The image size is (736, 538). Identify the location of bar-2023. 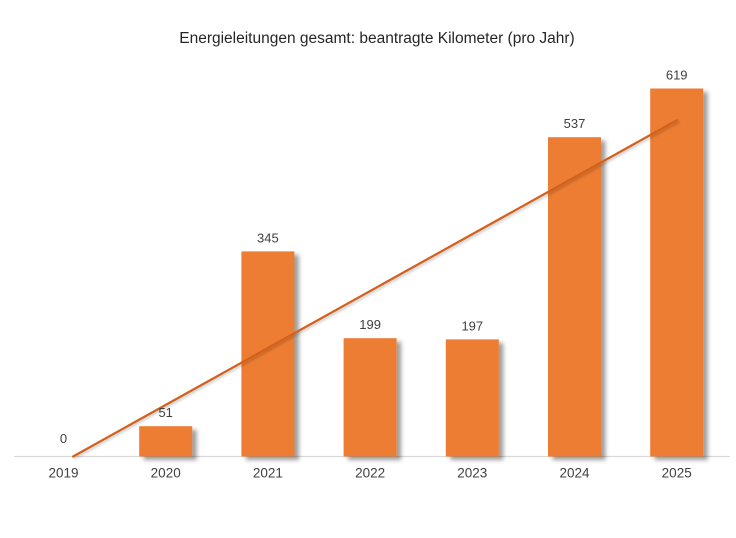
(472, 398).